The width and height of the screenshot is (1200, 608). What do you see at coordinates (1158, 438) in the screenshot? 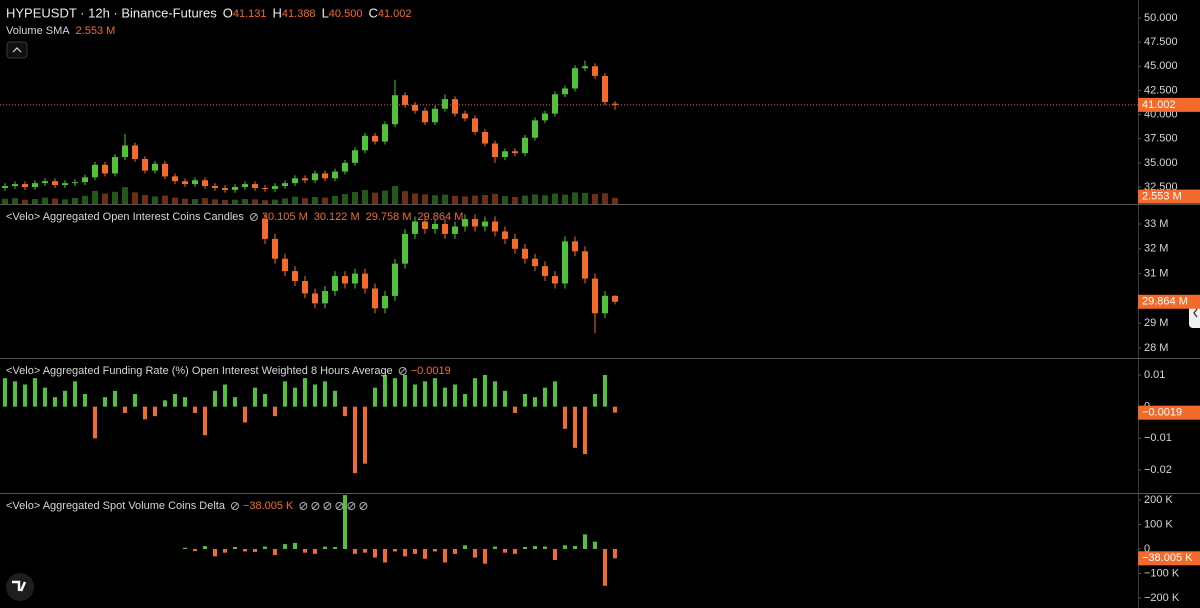
I see `y-tick-label: −0.01` at bounding box center [1158, 438].